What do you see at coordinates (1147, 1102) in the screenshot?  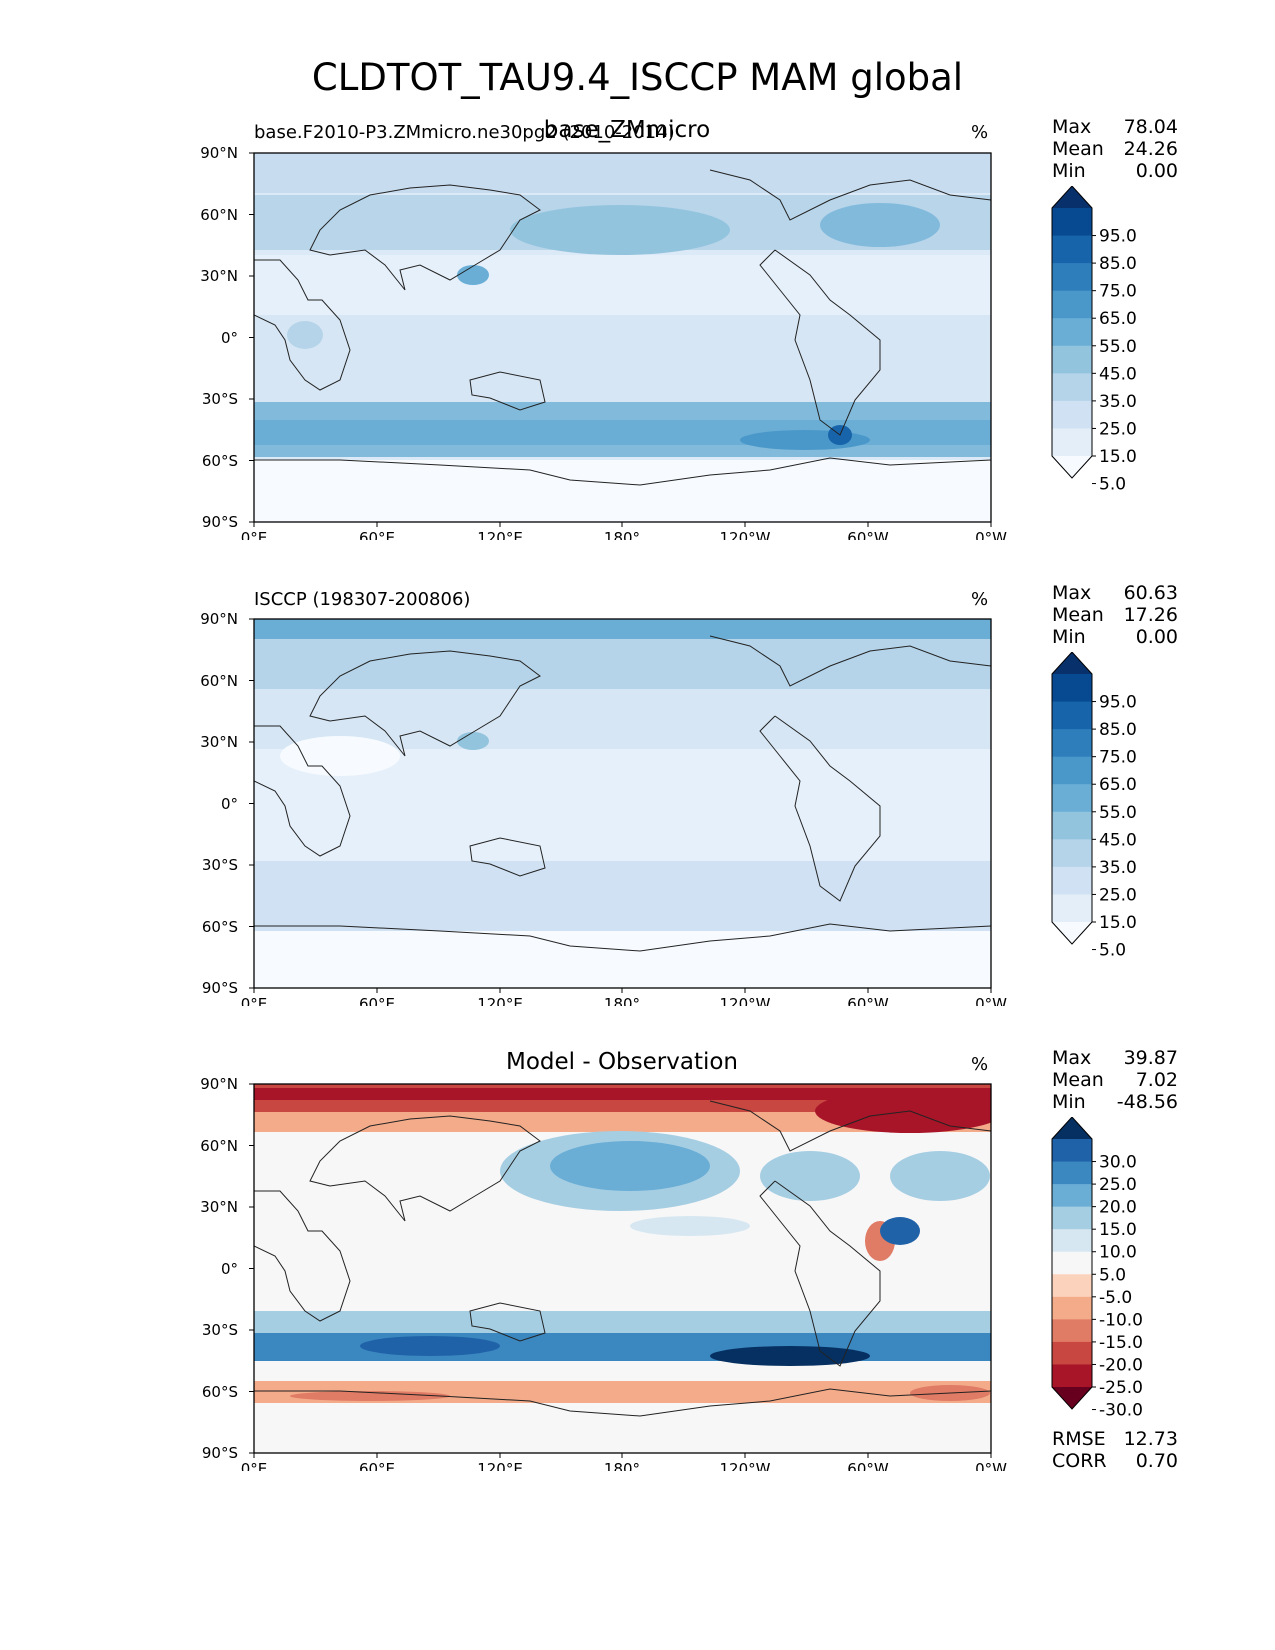 I see `stat-value: -48.56` at bounding box center [1147, 1102].